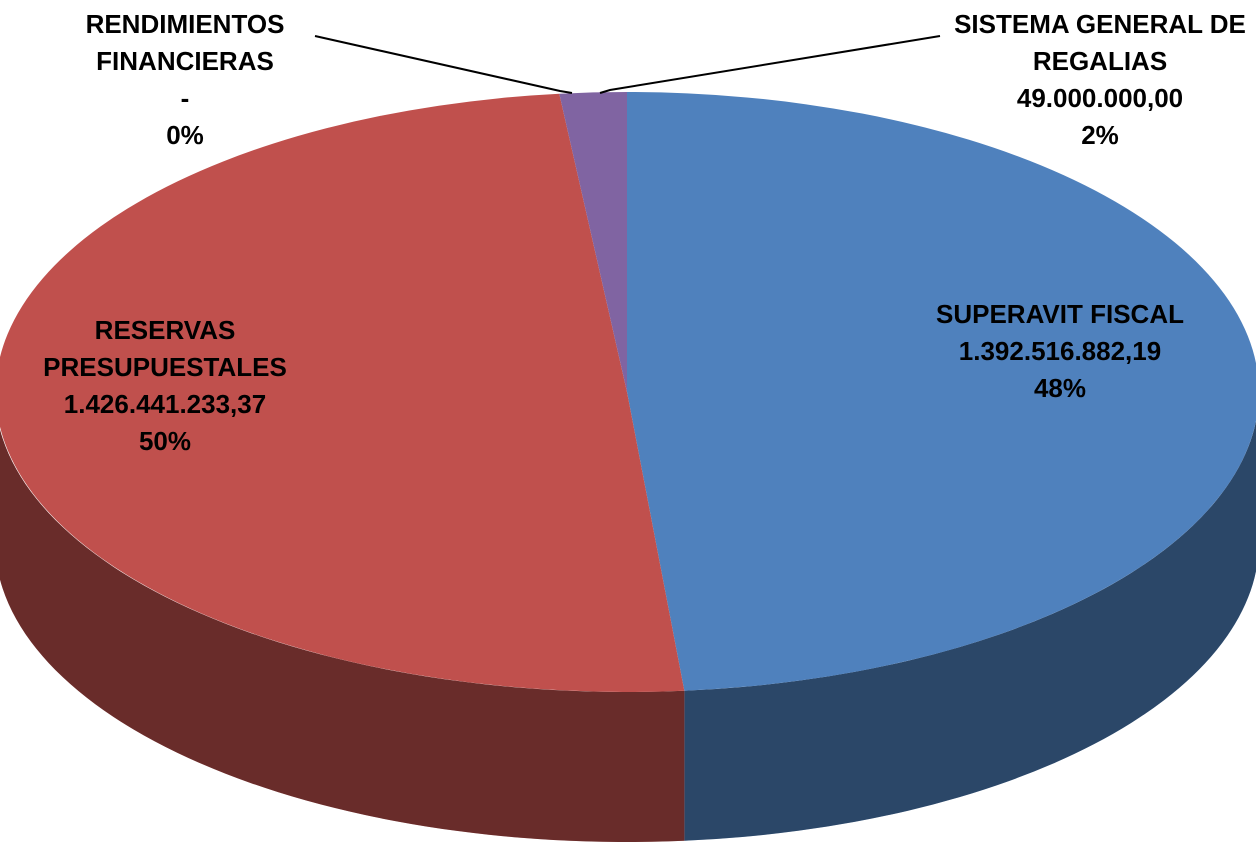  What do you see at coordinates (1100, 98) in the screenshot?
I see `value-label: 49.000.000,00` at bounding box center [1100, 98].